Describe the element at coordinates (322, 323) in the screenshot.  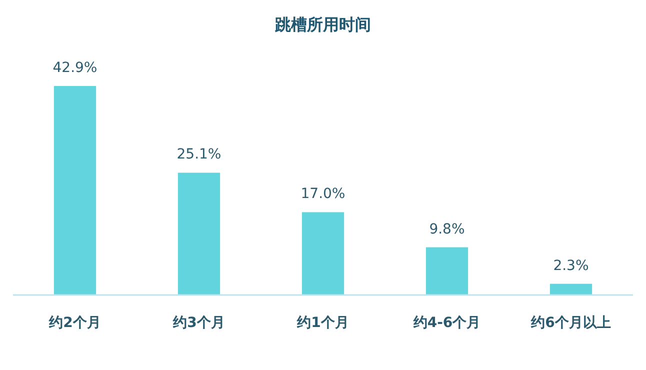
I see `x-tick-label: 约1个月` at that location.